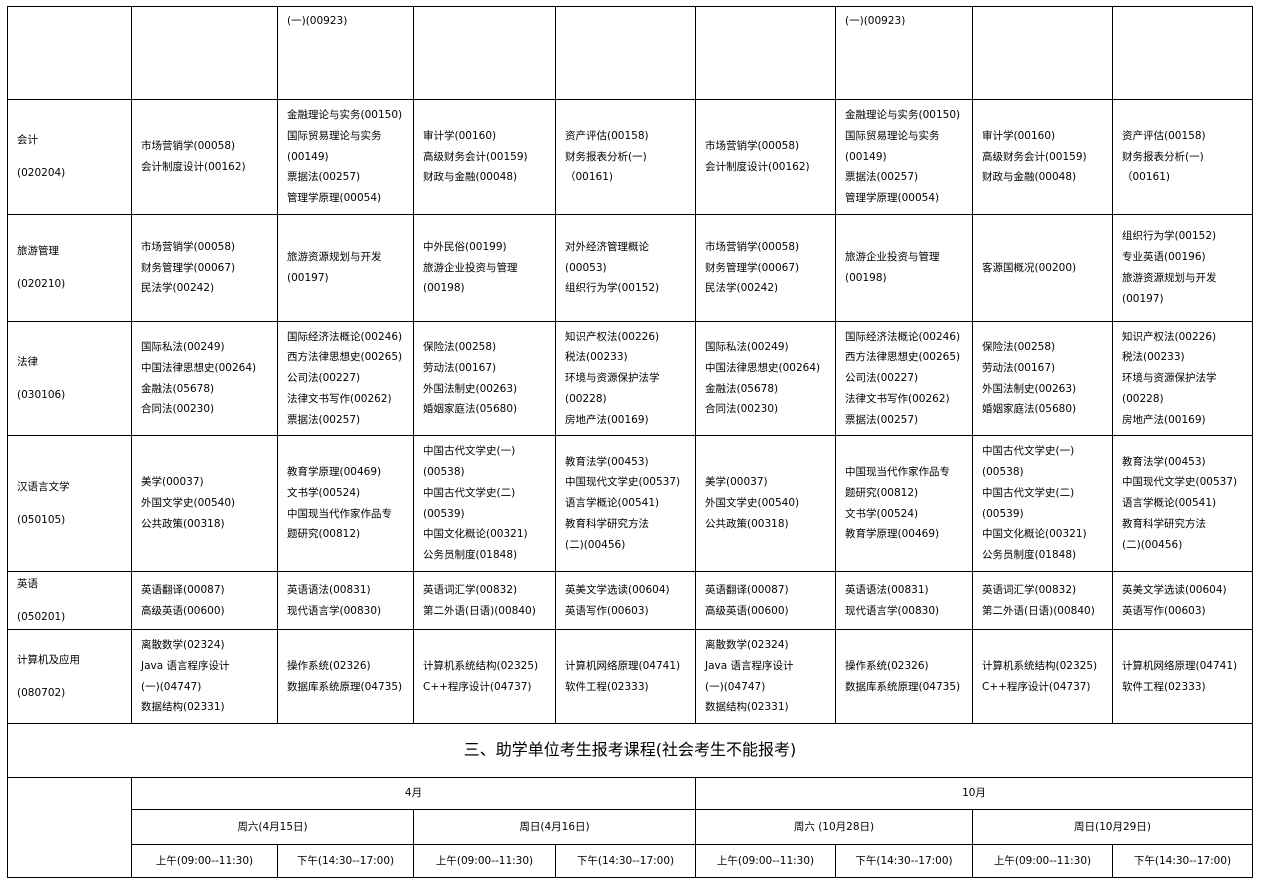 The height and width of the screenshot is (884, 1261). Describe the element at coordinates (204, 268) in the screenshot. I see `course-cell: 市场营销学(00058) 财务管理学(00067) 民法学(00242)` at that location.